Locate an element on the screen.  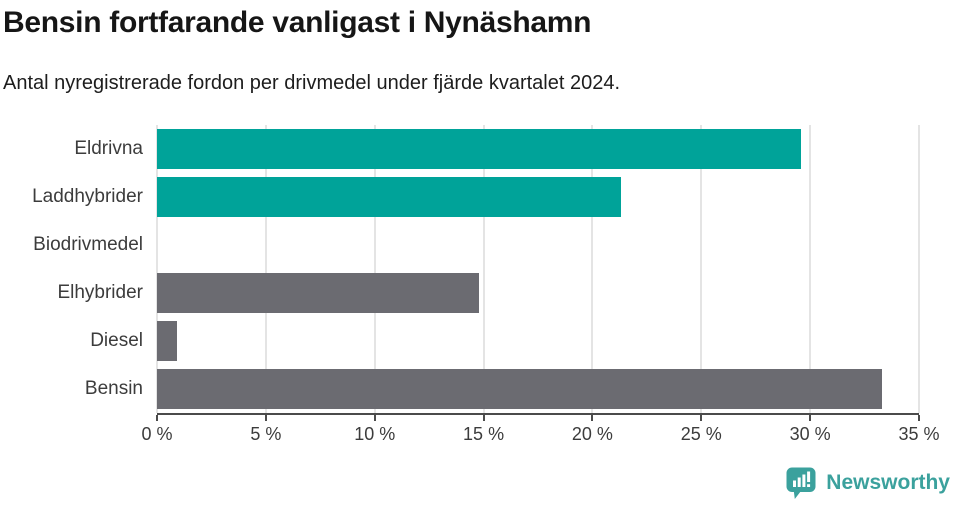
x-axis-tick-label: 10 % is located at coordinates (375, 434).